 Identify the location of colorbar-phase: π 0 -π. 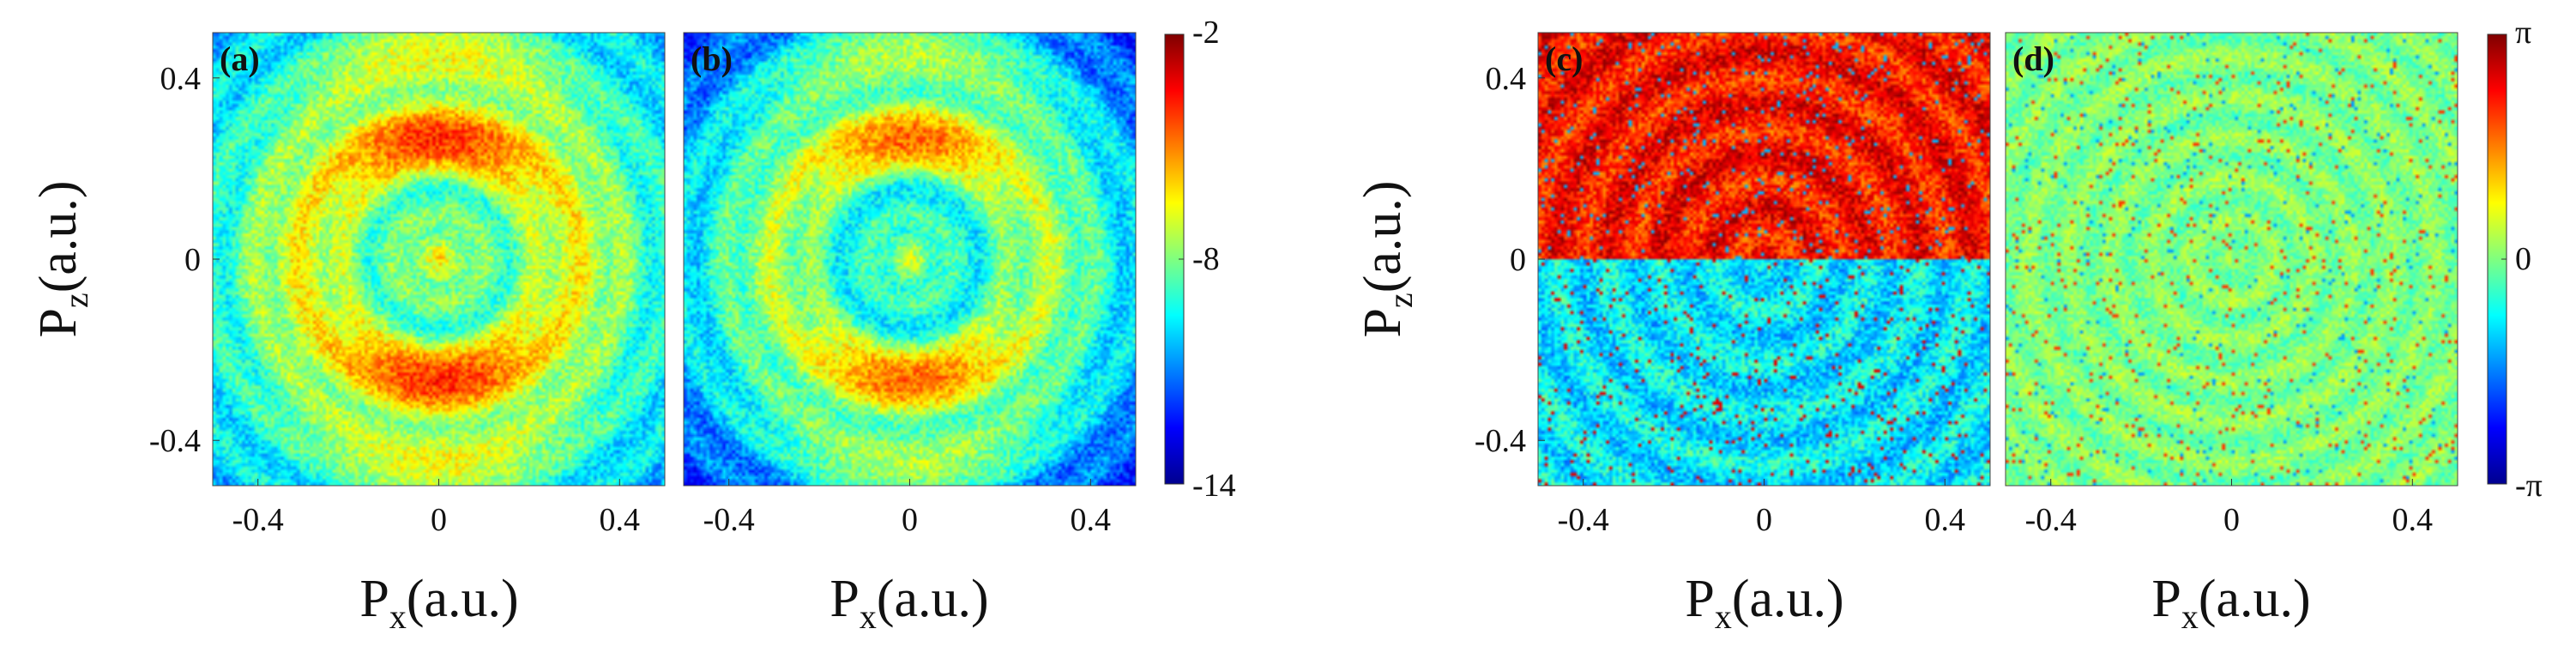
(2515, 259).